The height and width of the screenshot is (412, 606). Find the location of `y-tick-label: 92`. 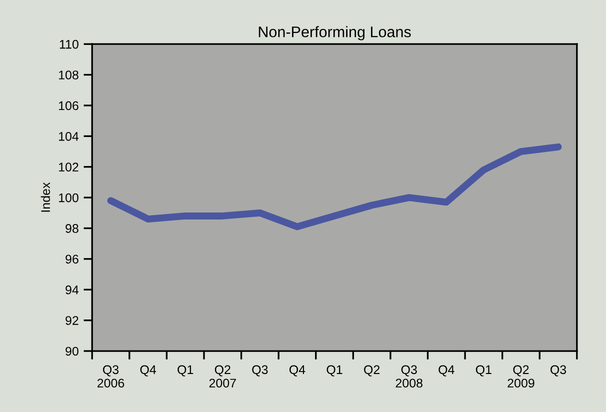

y-tick-label: 92 is located at coordinates (72, 320).